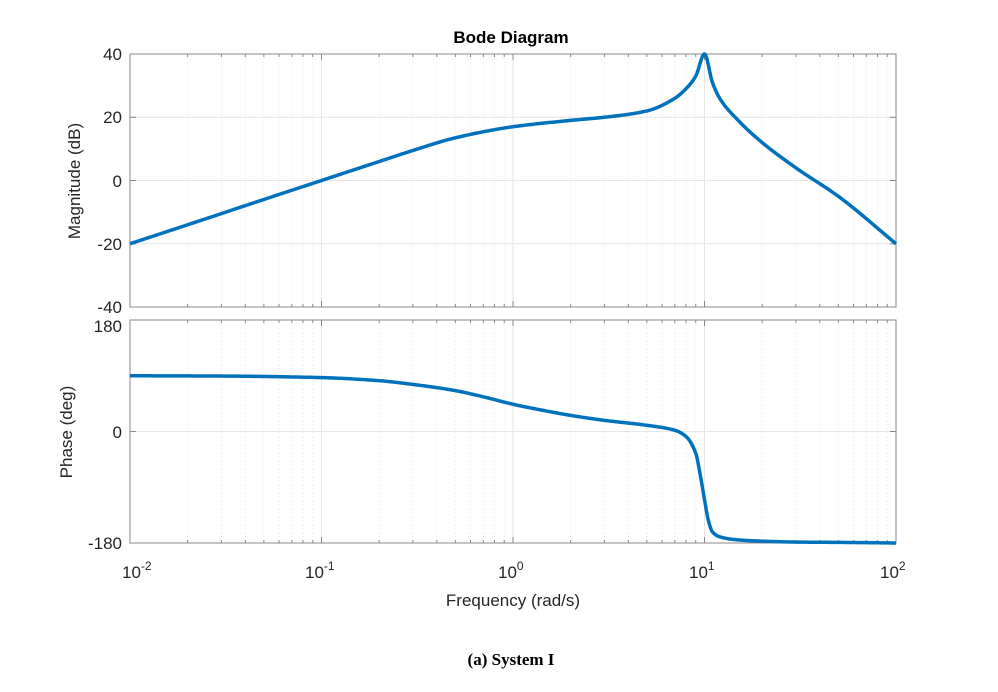 The image size is (998, 692). Describe the element at coordinates (511, 570) in the screenshot. I see `xtick-1e0: 10⁰` at that location.